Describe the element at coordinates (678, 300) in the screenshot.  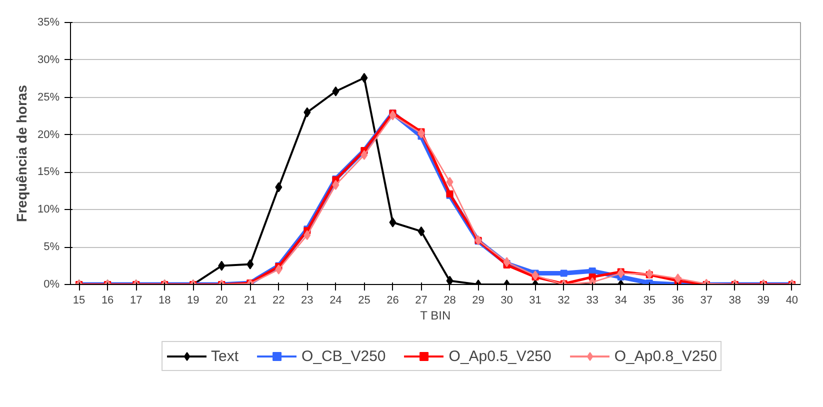
I see `x-tick-label: 36` at that location.